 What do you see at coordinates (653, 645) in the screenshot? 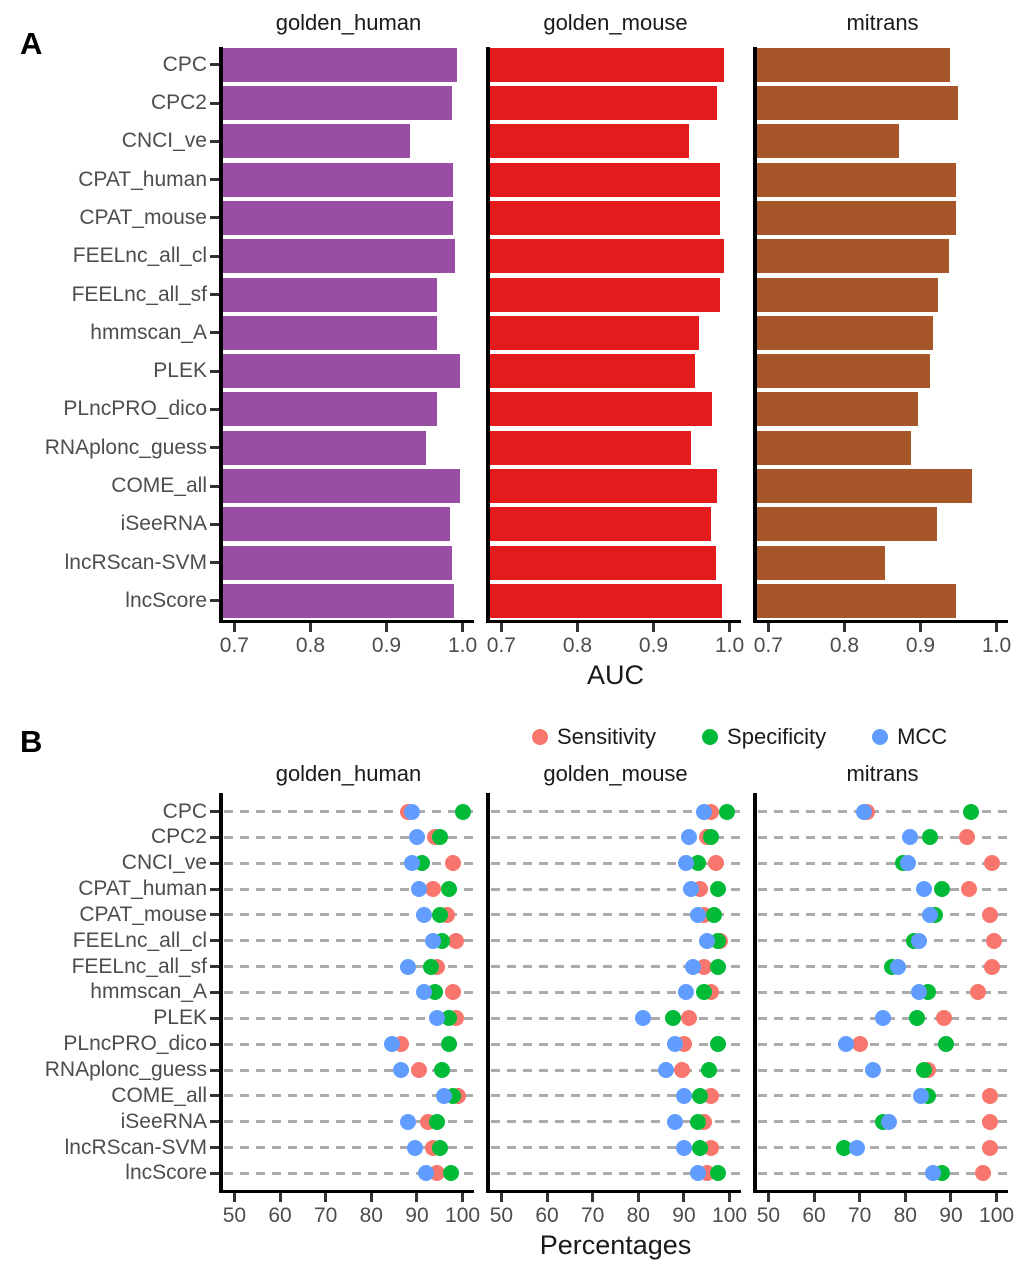
I see `x-tick-label: 0.9` at bounding box center [653, 645].